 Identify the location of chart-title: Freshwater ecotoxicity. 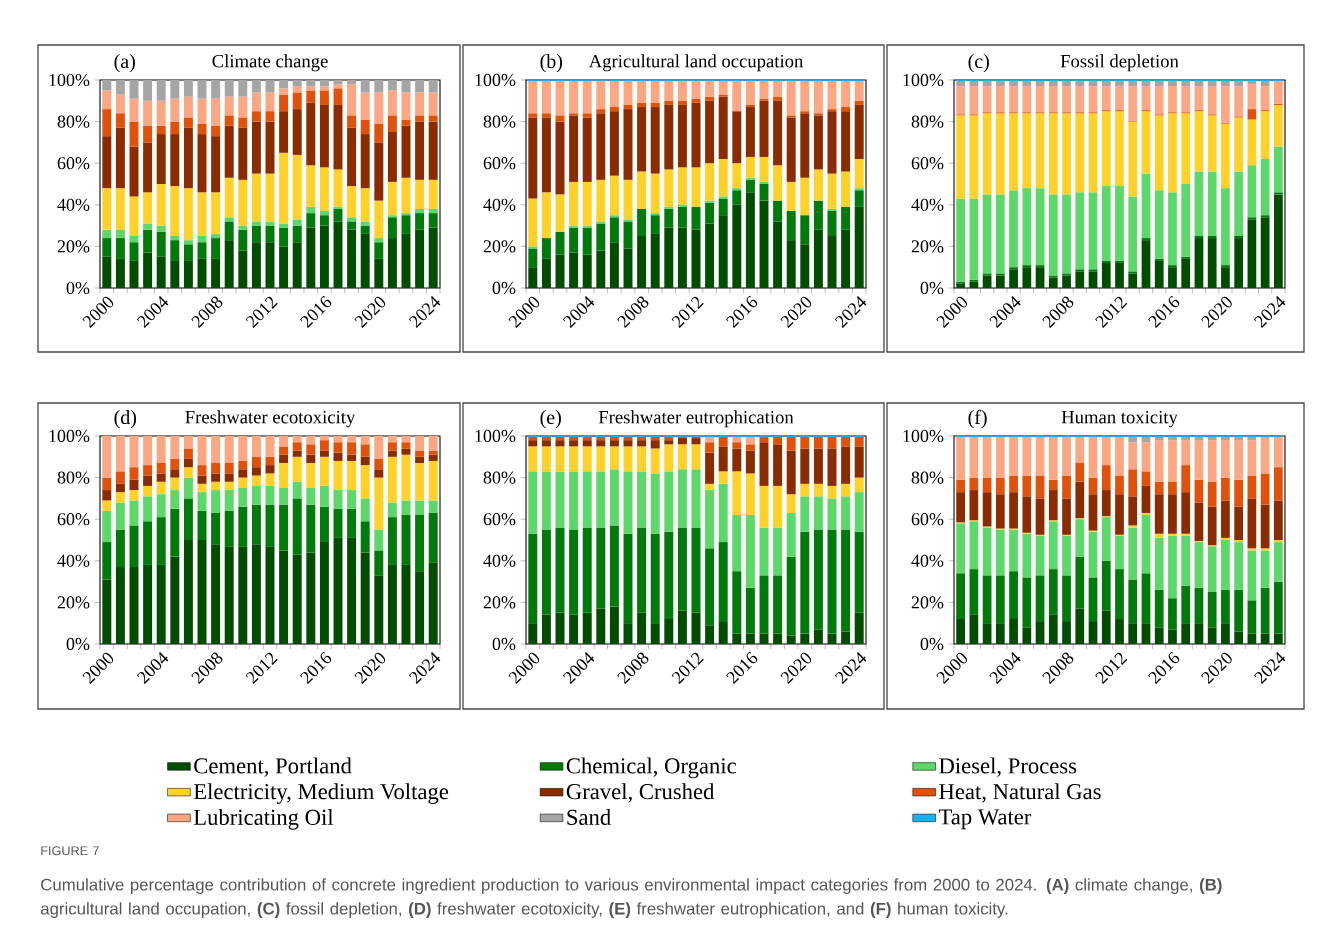
(270, 419).